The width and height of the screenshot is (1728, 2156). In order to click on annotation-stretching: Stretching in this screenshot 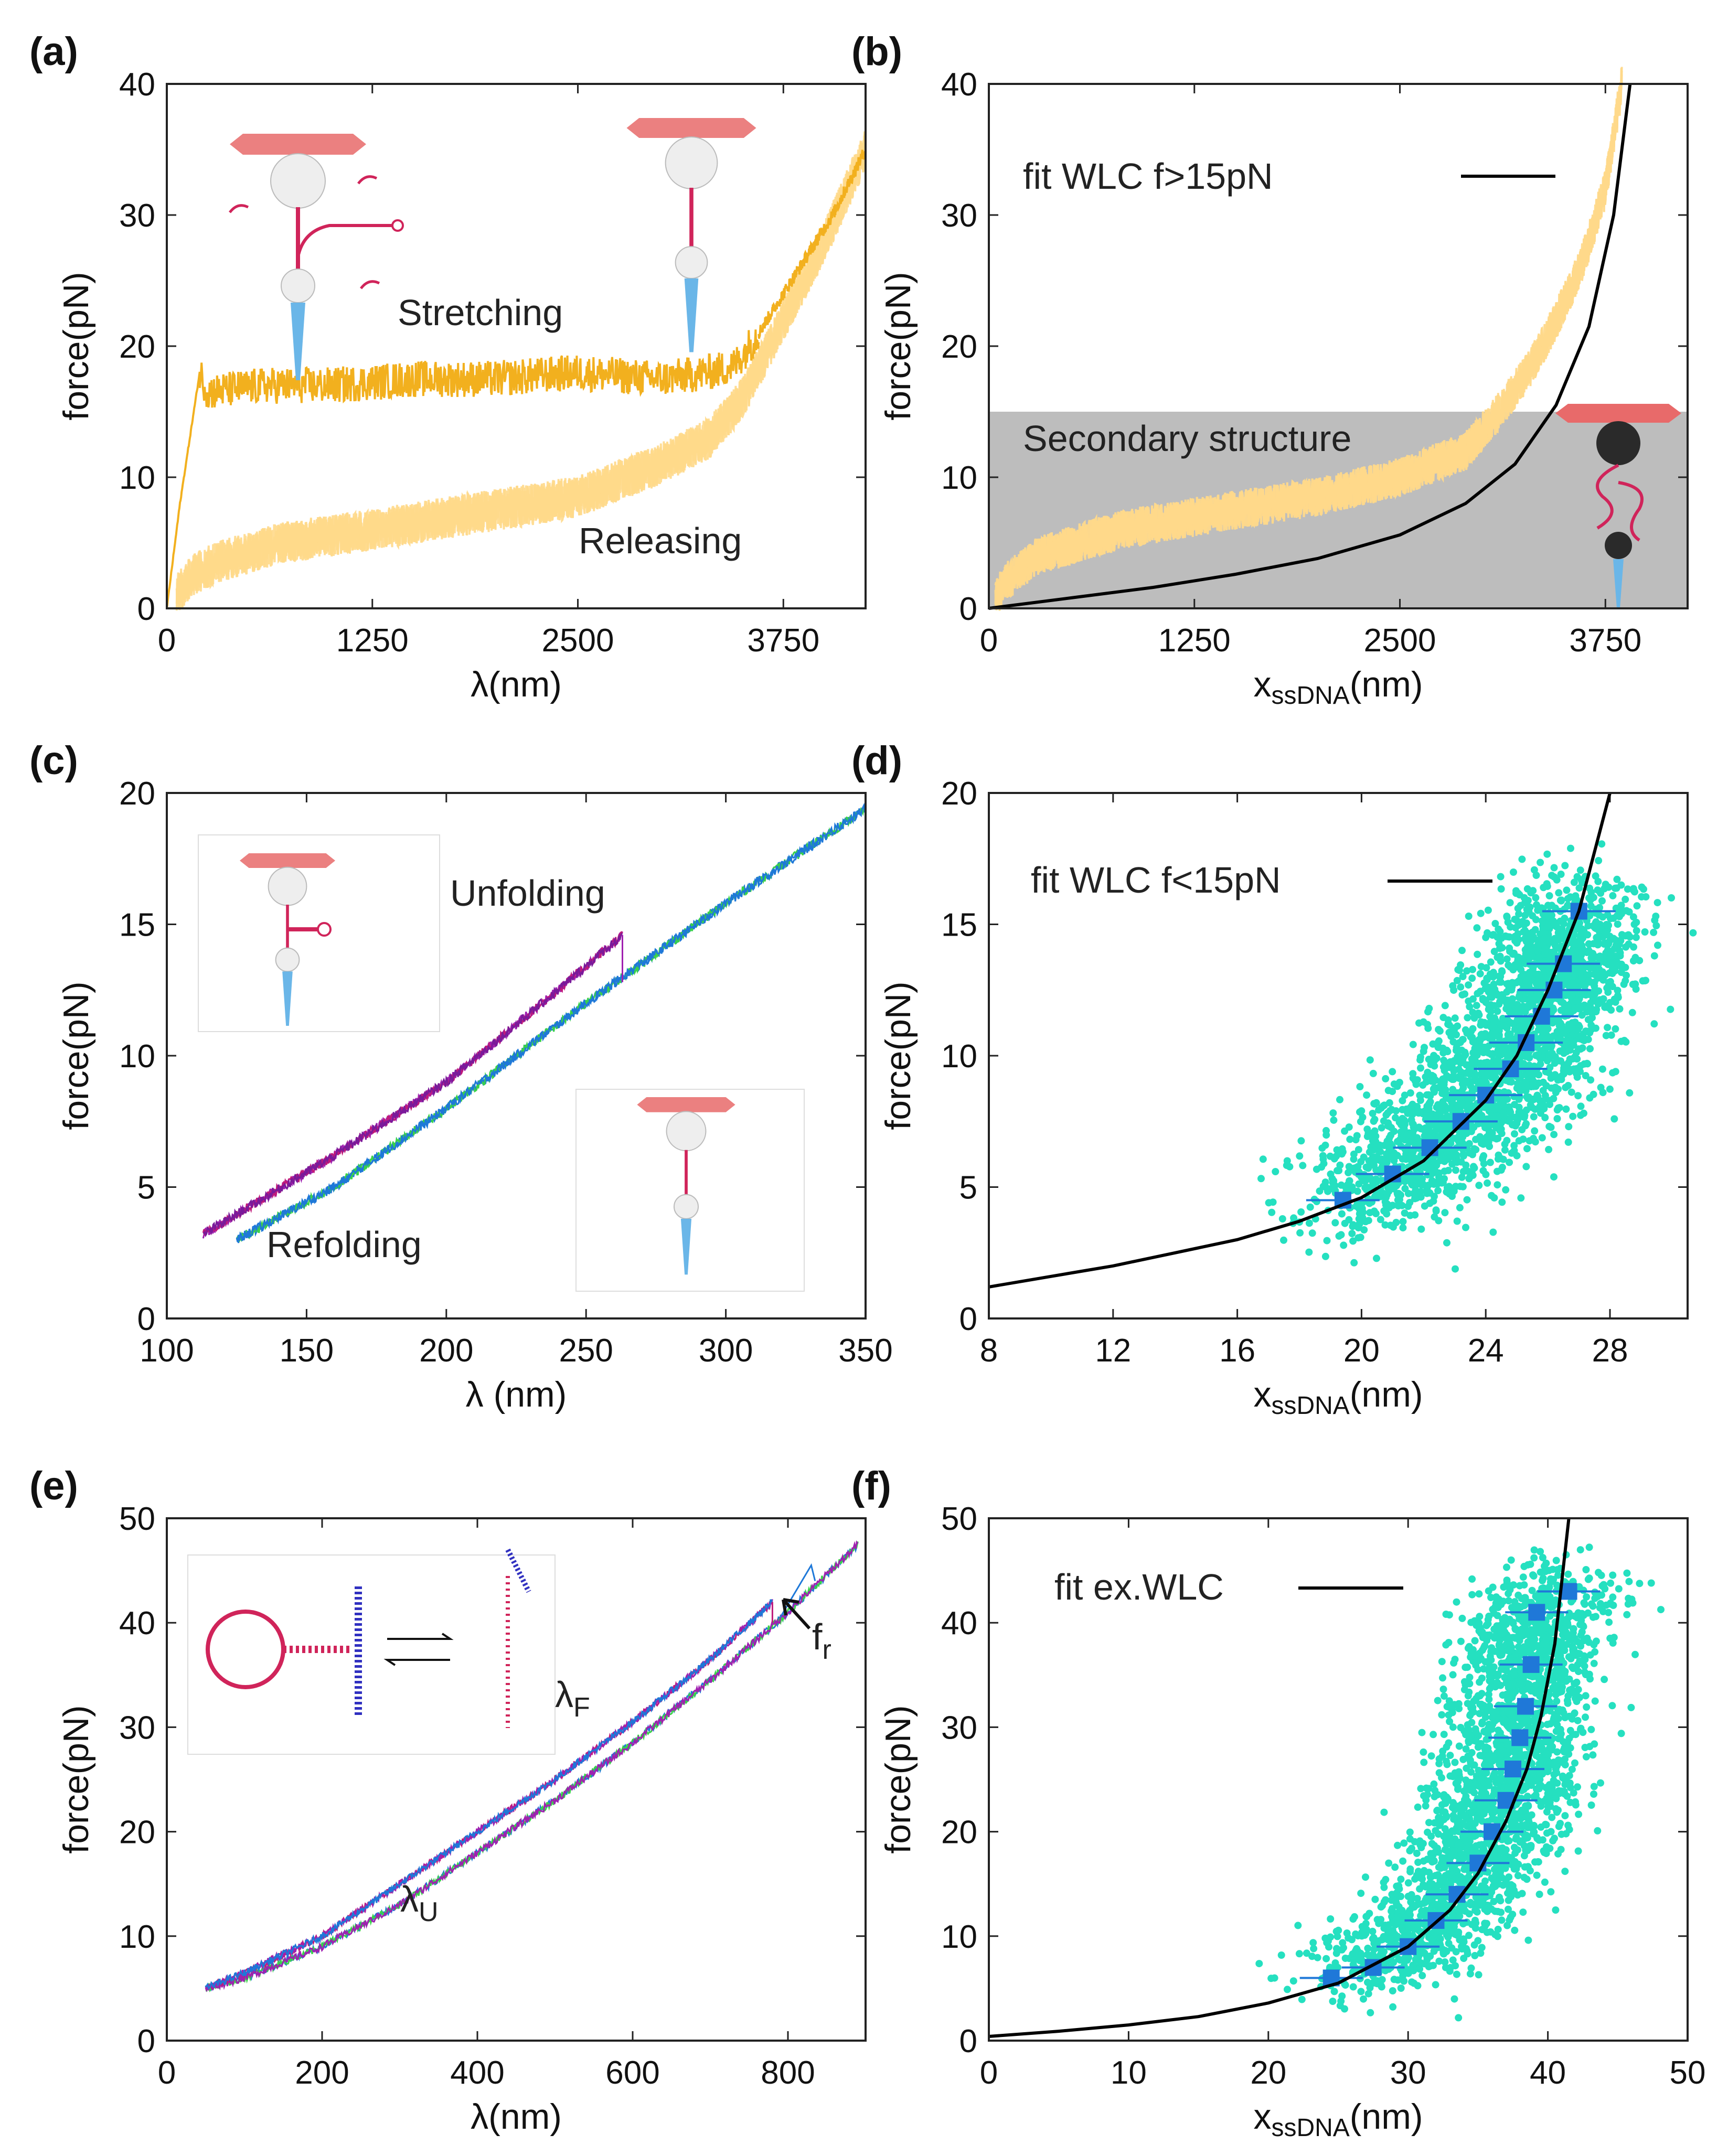, I will do `click(480, 312)`.